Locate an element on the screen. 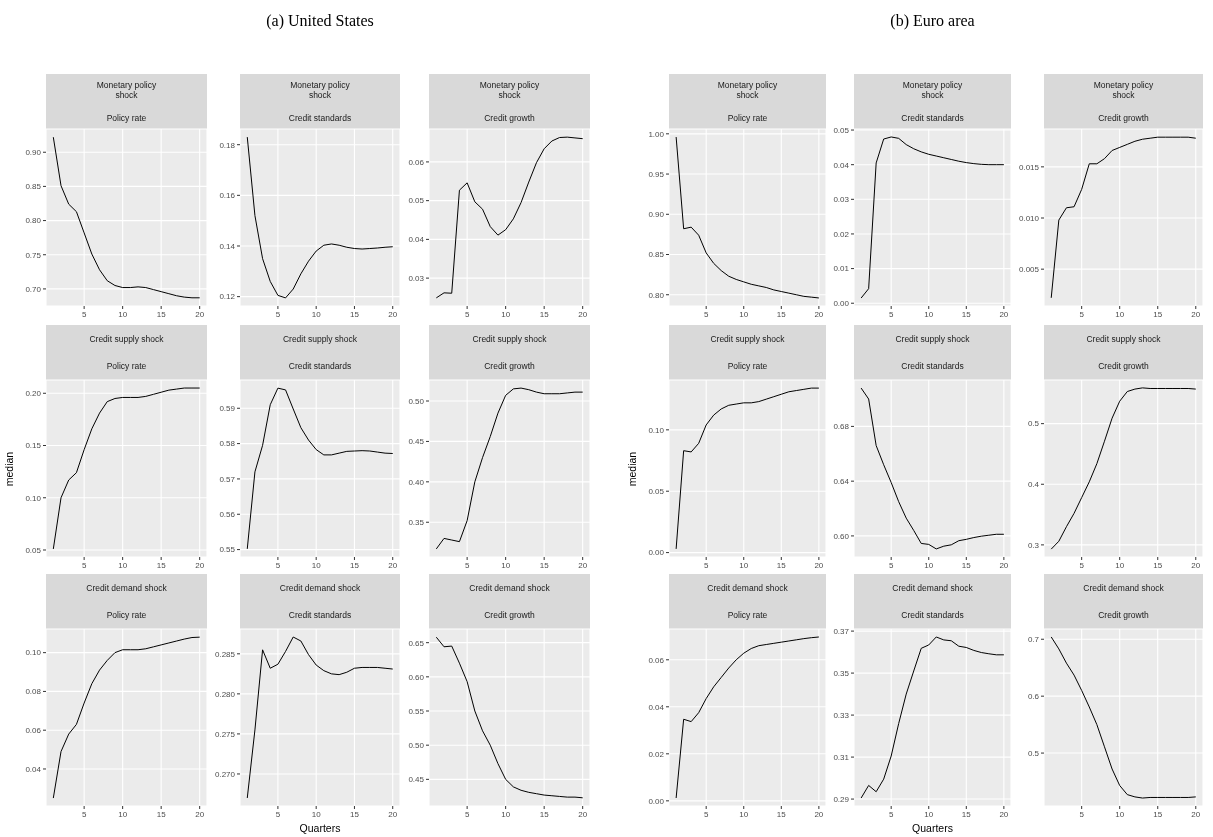 This screenshot has height=837, width=1213. y-tick-label: 1.00 is located at coordinates (656, 134).